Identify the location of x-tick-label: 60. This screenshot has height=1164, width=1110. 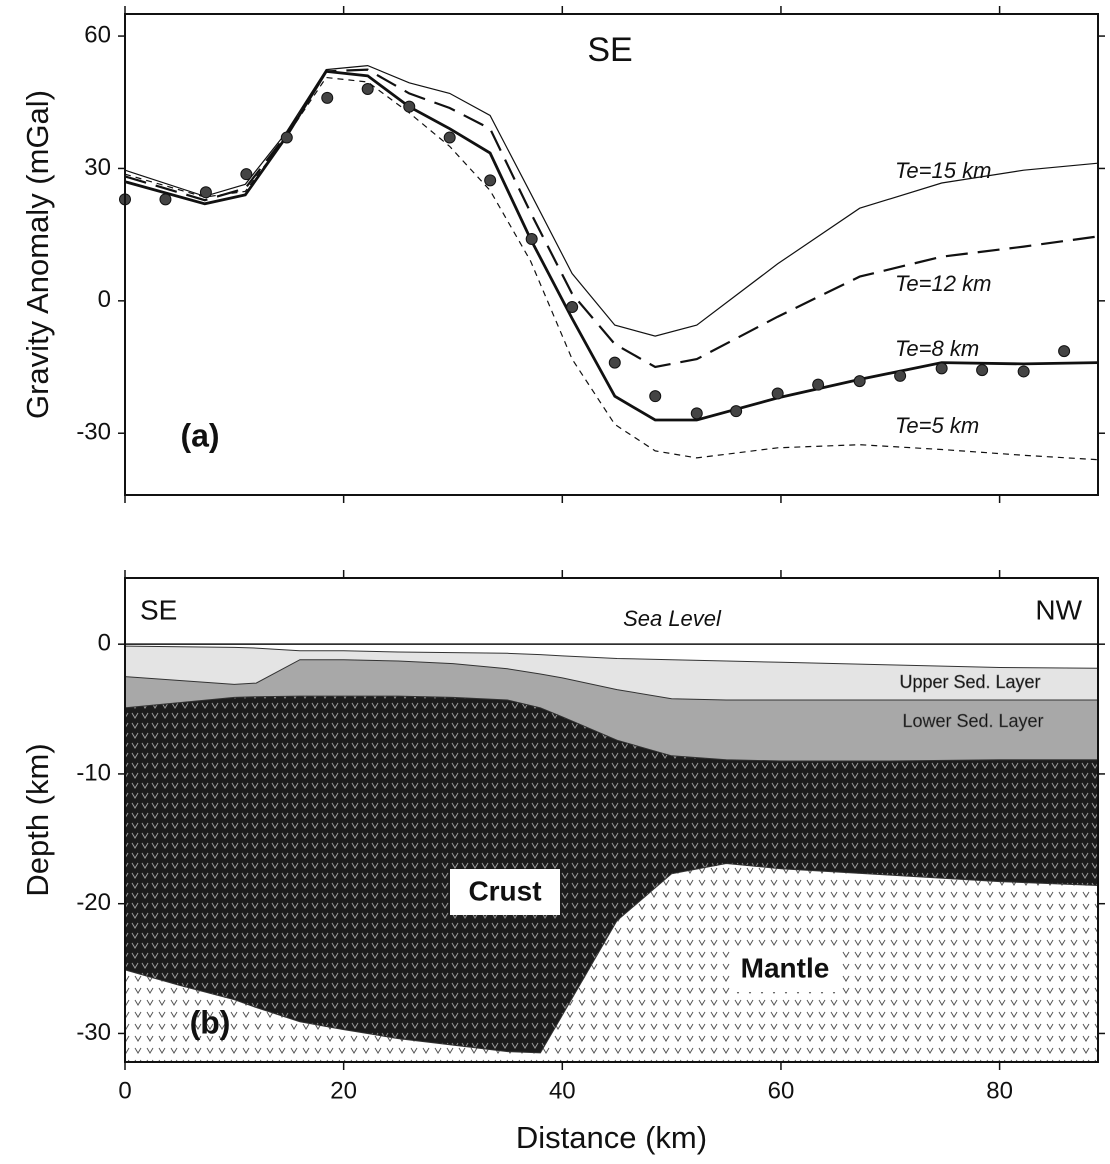
(781, 1090).